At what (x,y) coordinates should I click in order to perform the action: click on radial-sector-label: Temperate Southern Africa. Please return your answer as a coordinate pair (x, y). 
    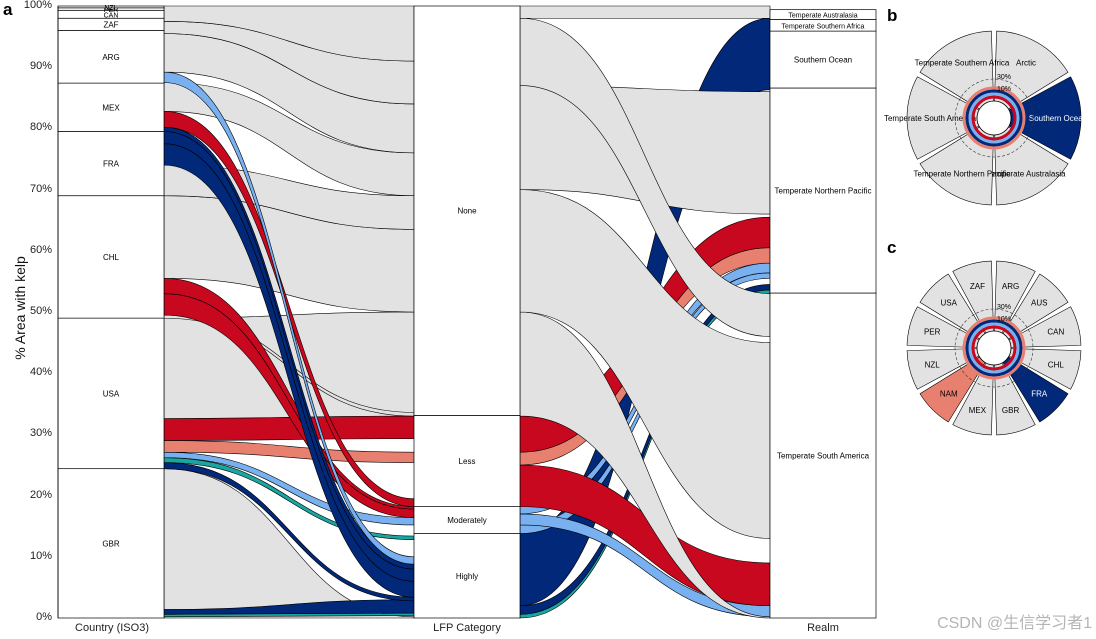
    Looking at the image, I should click on (962, 63).